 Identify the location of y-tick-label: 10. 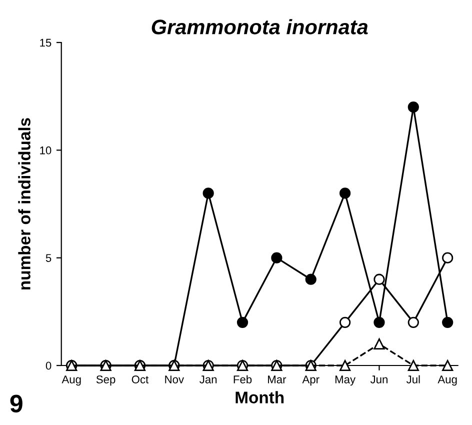
(46, 150).